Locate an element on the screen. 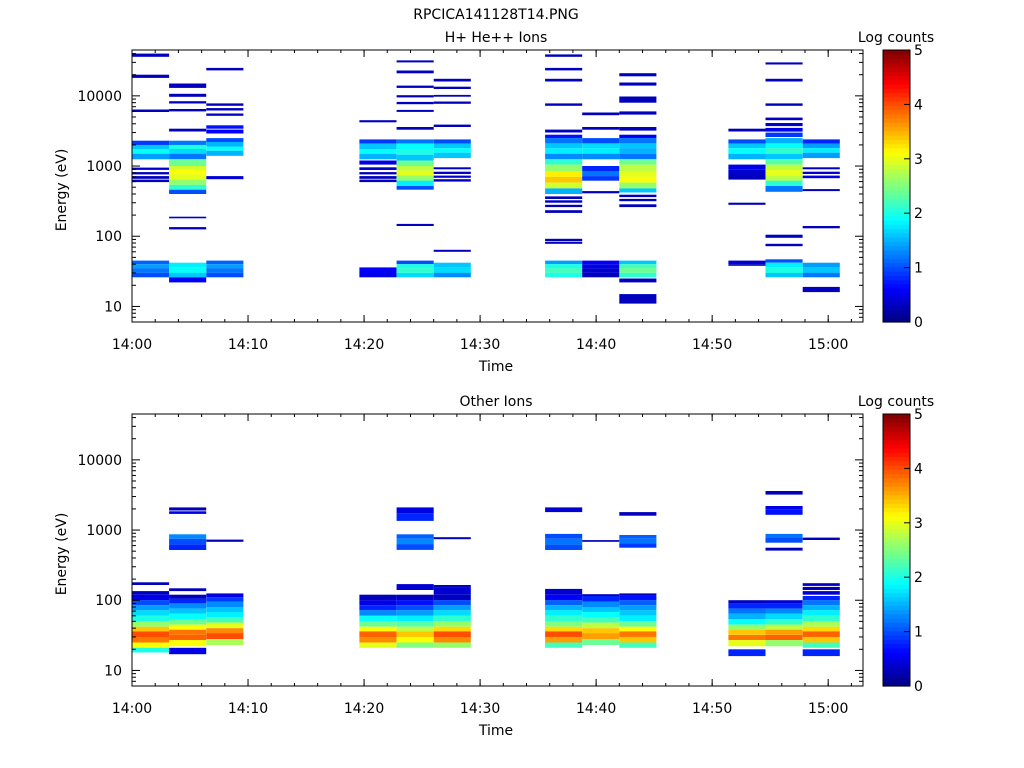  x-tick-label: 14:10 is located at coordinates (248, 709).